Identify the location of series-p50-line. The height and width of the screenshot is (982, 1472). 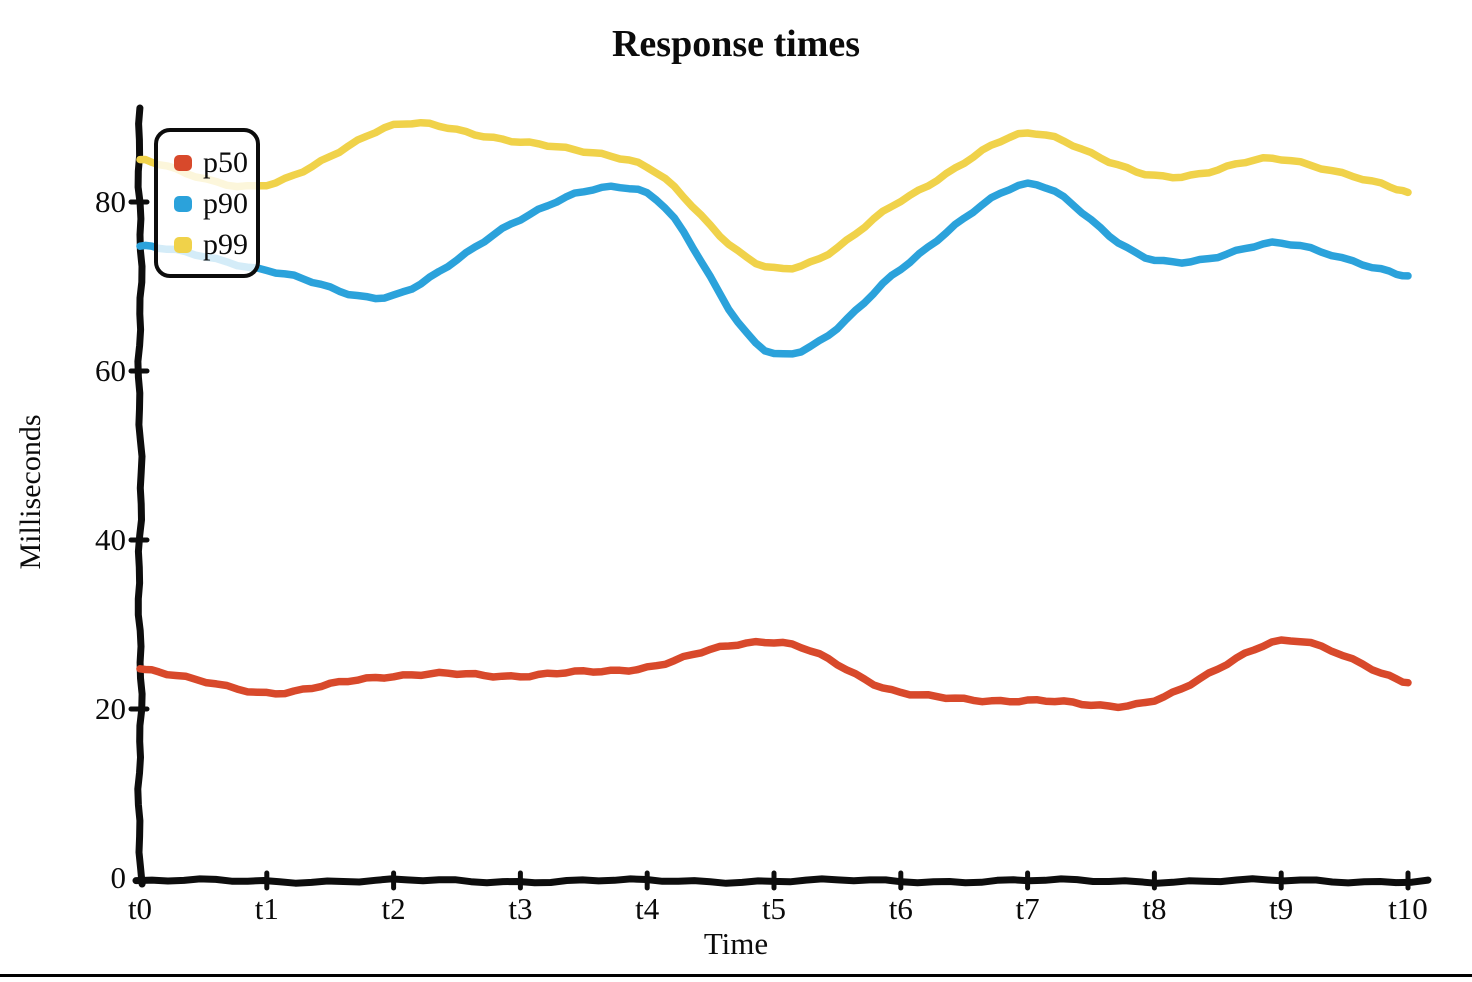
(774, 674).